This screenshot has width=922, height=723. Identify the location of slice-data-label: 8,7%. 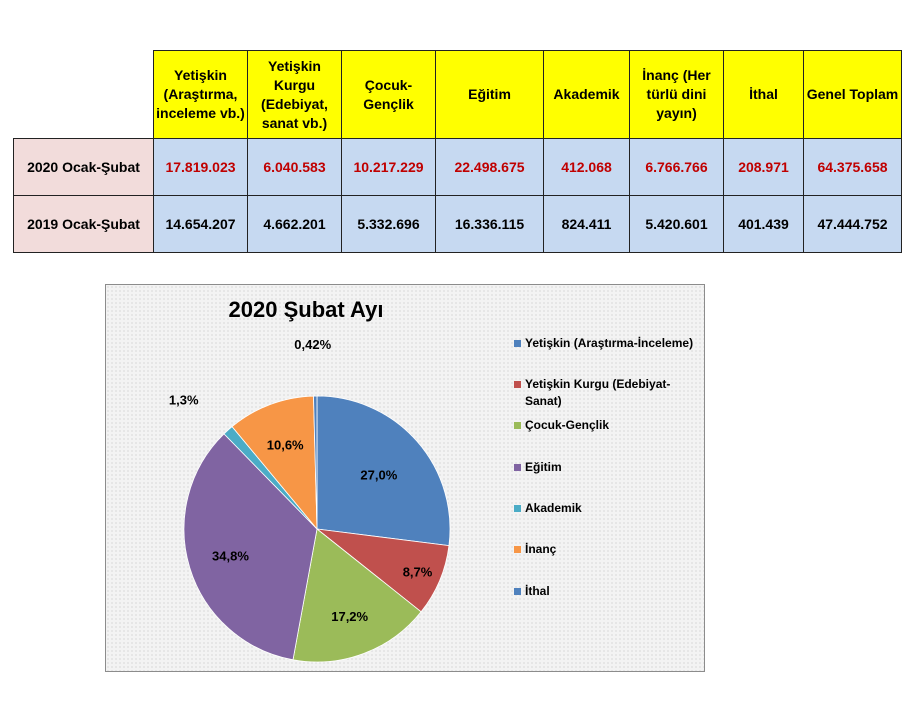
(418, 571).